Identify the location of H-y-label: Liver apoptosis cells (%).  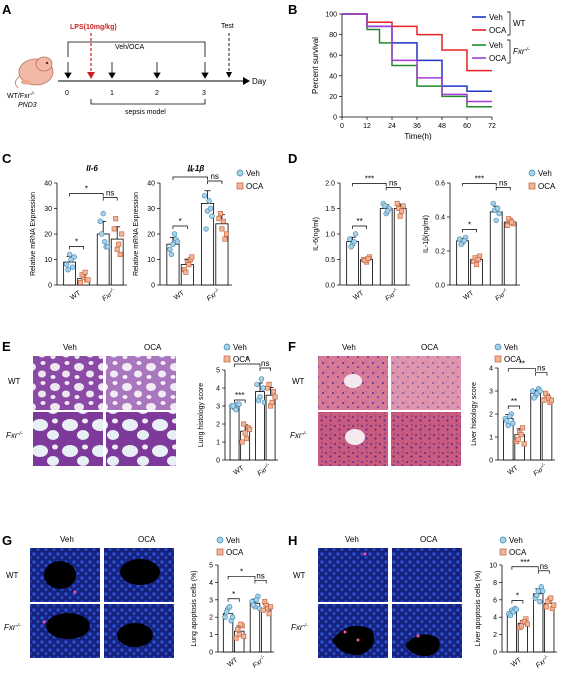
(478, 609).